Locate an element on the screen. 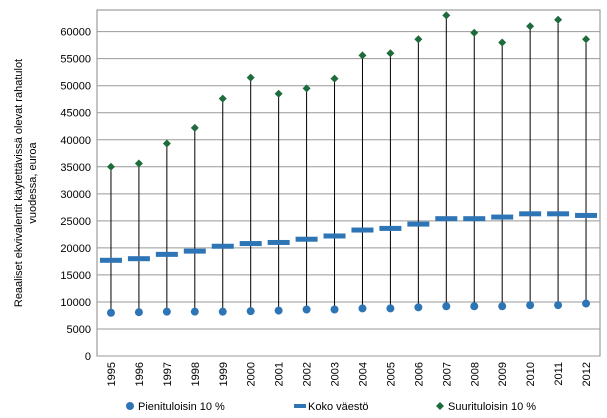  x-tick-label: 2009 is located at coordinates (503, 374).